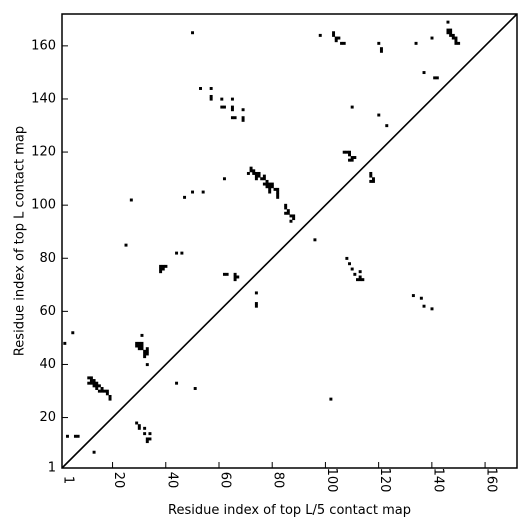 The height and width of the screenshot is (531, 531). Describe the element at coordinates (171, 480) in the screenshot. I see `x-tick-label: 40` at that location.